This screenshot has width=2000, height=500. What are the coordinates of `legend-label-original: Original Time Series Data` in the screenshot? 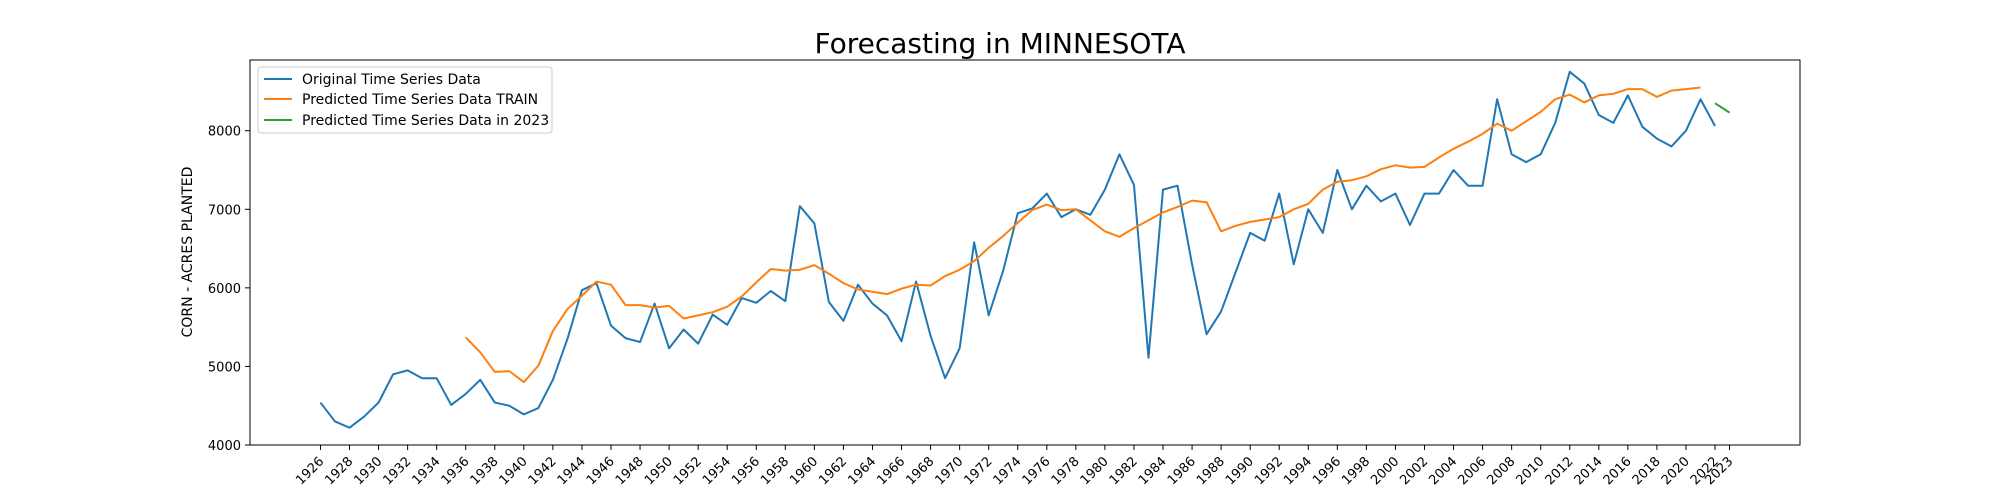 It's located at (391, 80).